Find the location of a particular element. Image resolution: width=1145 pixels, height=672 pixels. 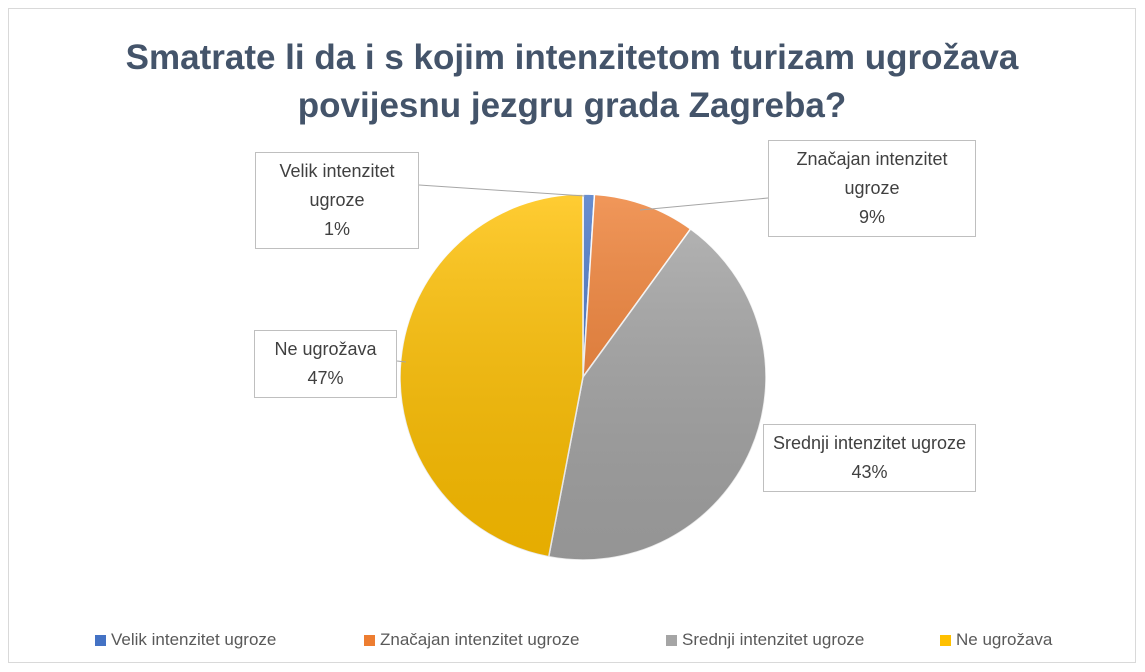

legend-item: Srednji intenzitet ugroze is located at coordinates (765, 640).